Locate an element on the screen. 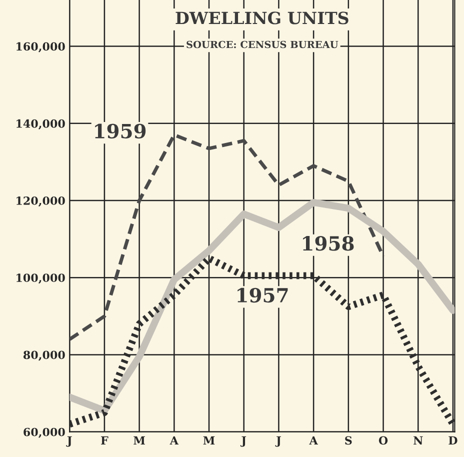 This screenshot has height=457, width=464. x-tick-label: F is located at coordinates (104, 440).